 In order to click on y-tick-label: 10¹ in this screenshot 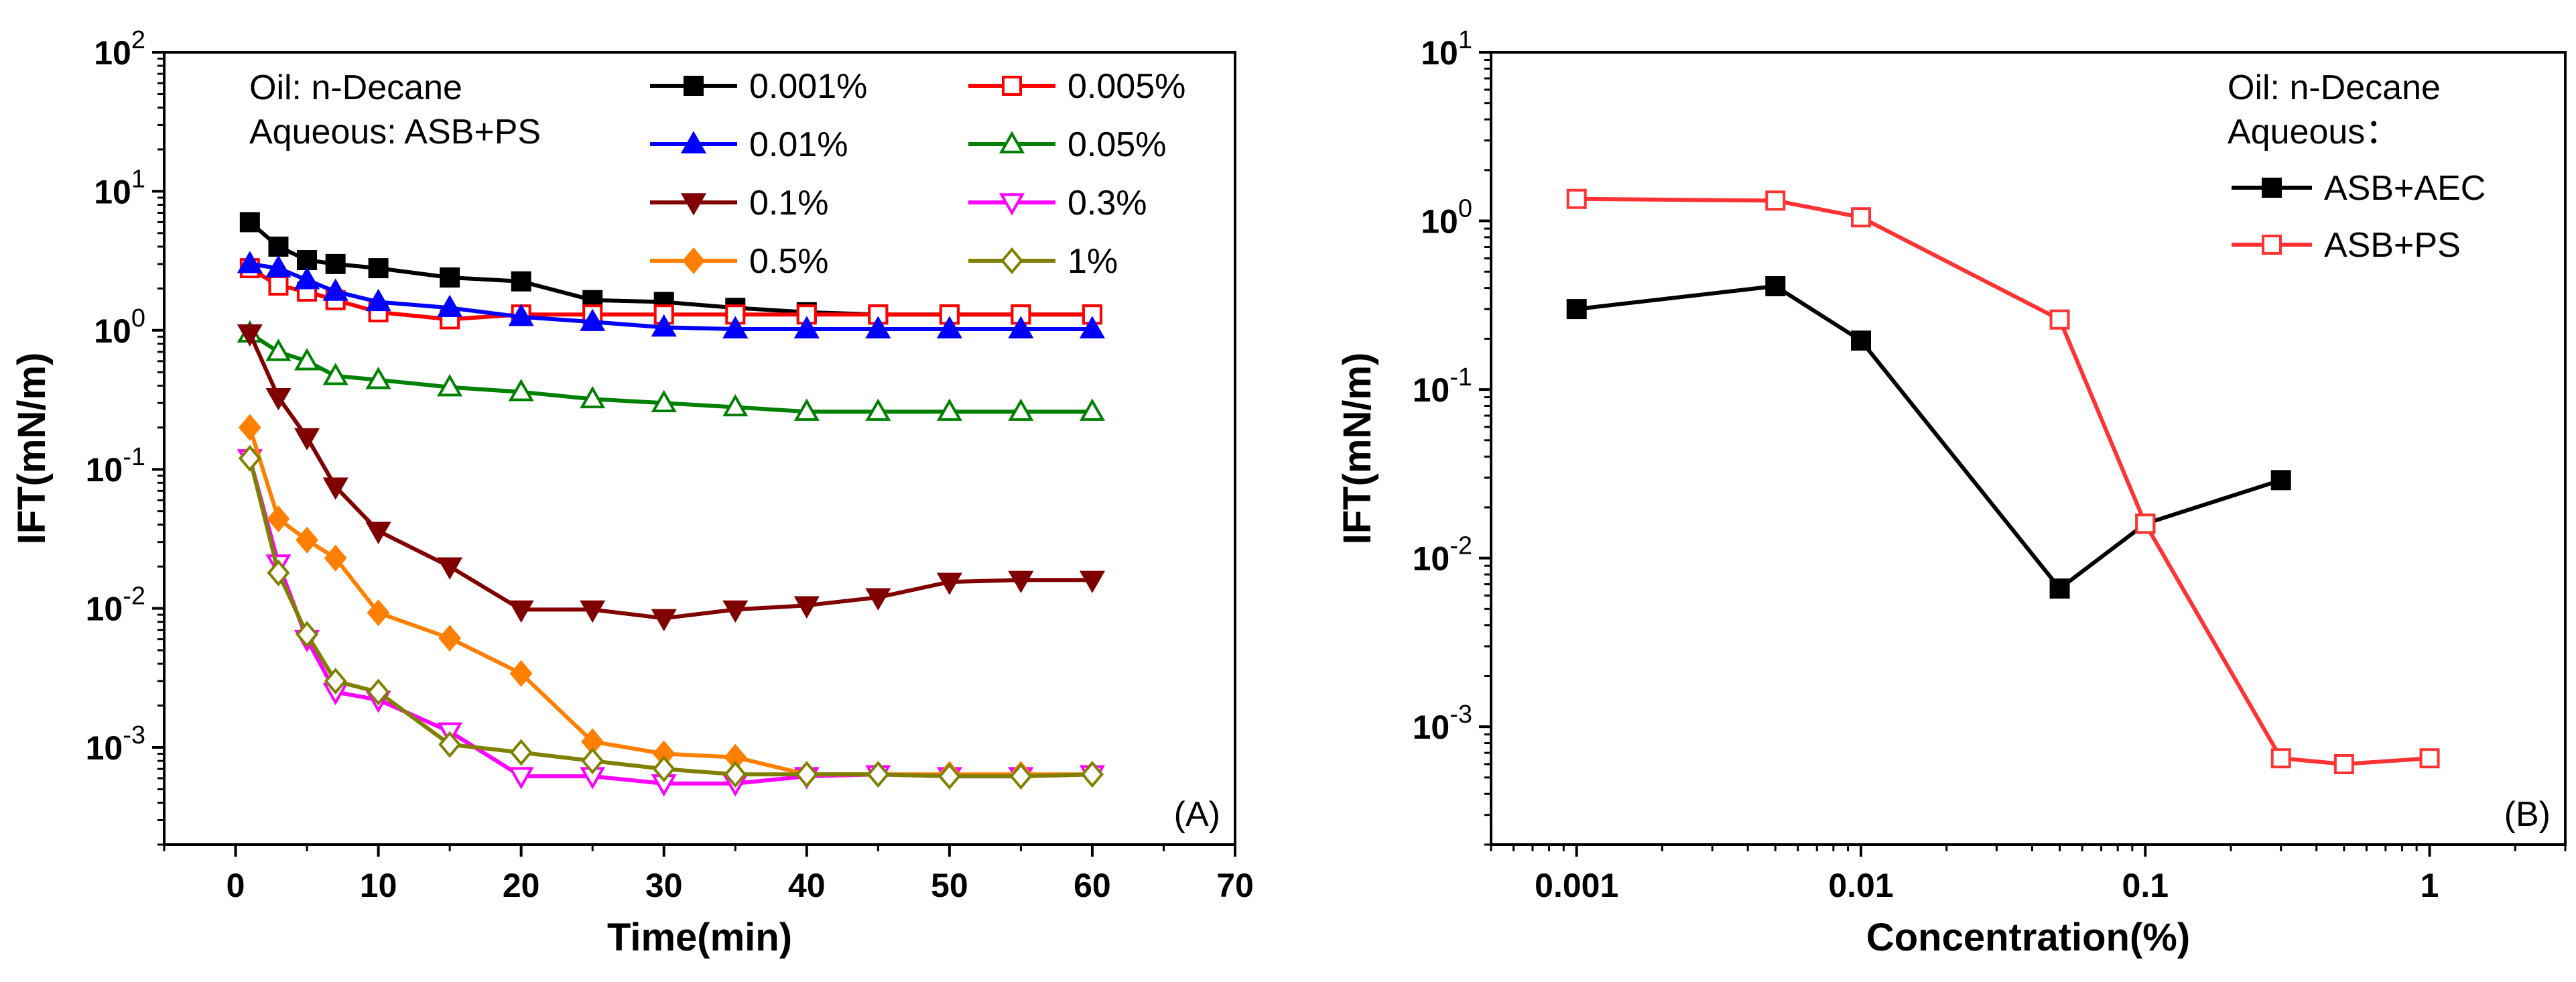, I will do `click(119, 188)`.